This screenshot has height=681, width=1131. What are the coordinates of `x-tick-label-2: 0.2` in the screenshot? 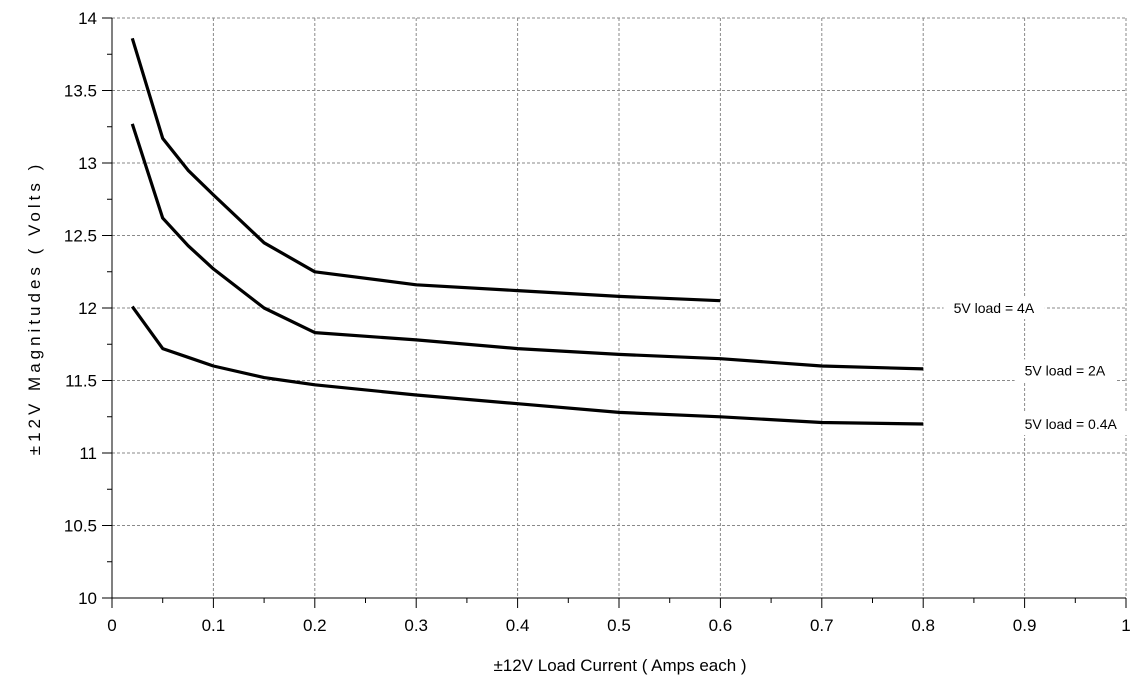 It's located at (315, 625).